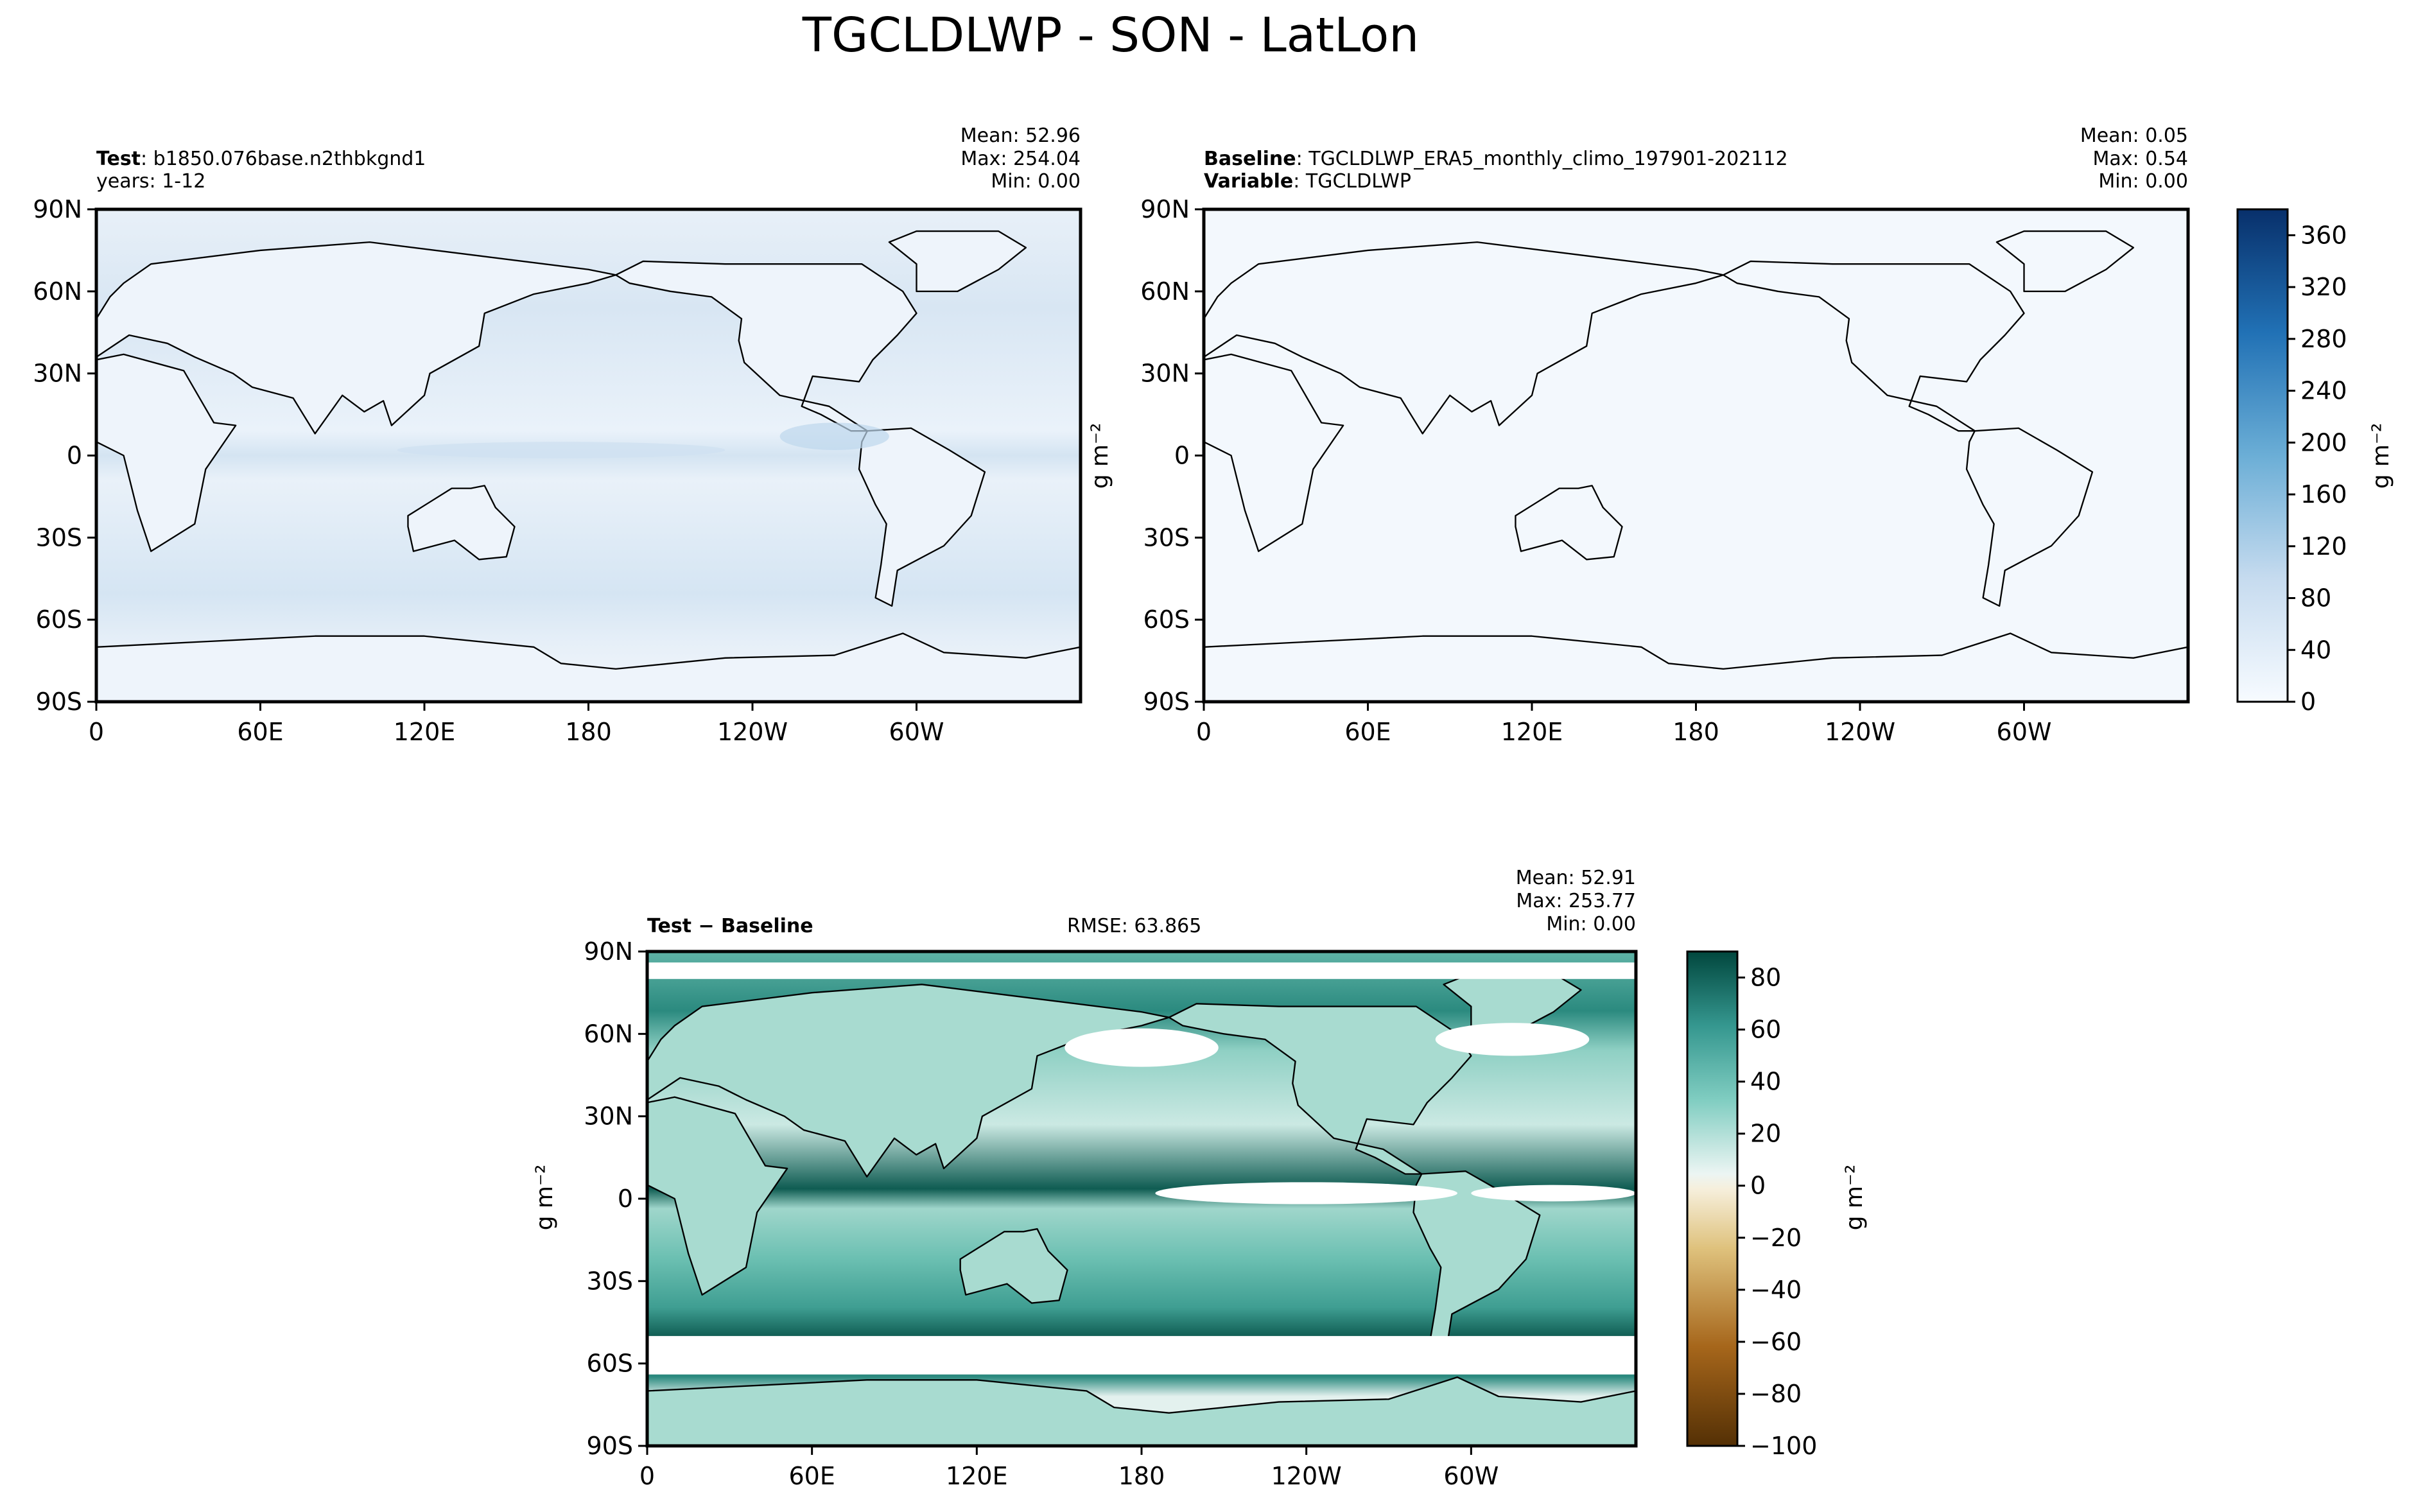  I want to click on test-map, so click(588, 455).